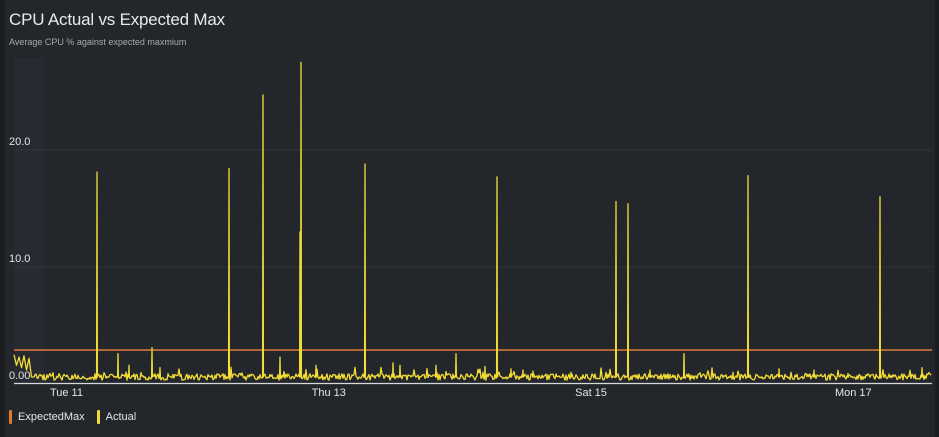  I want to click on legend-label: ExpectedMax, so click(51, 417).